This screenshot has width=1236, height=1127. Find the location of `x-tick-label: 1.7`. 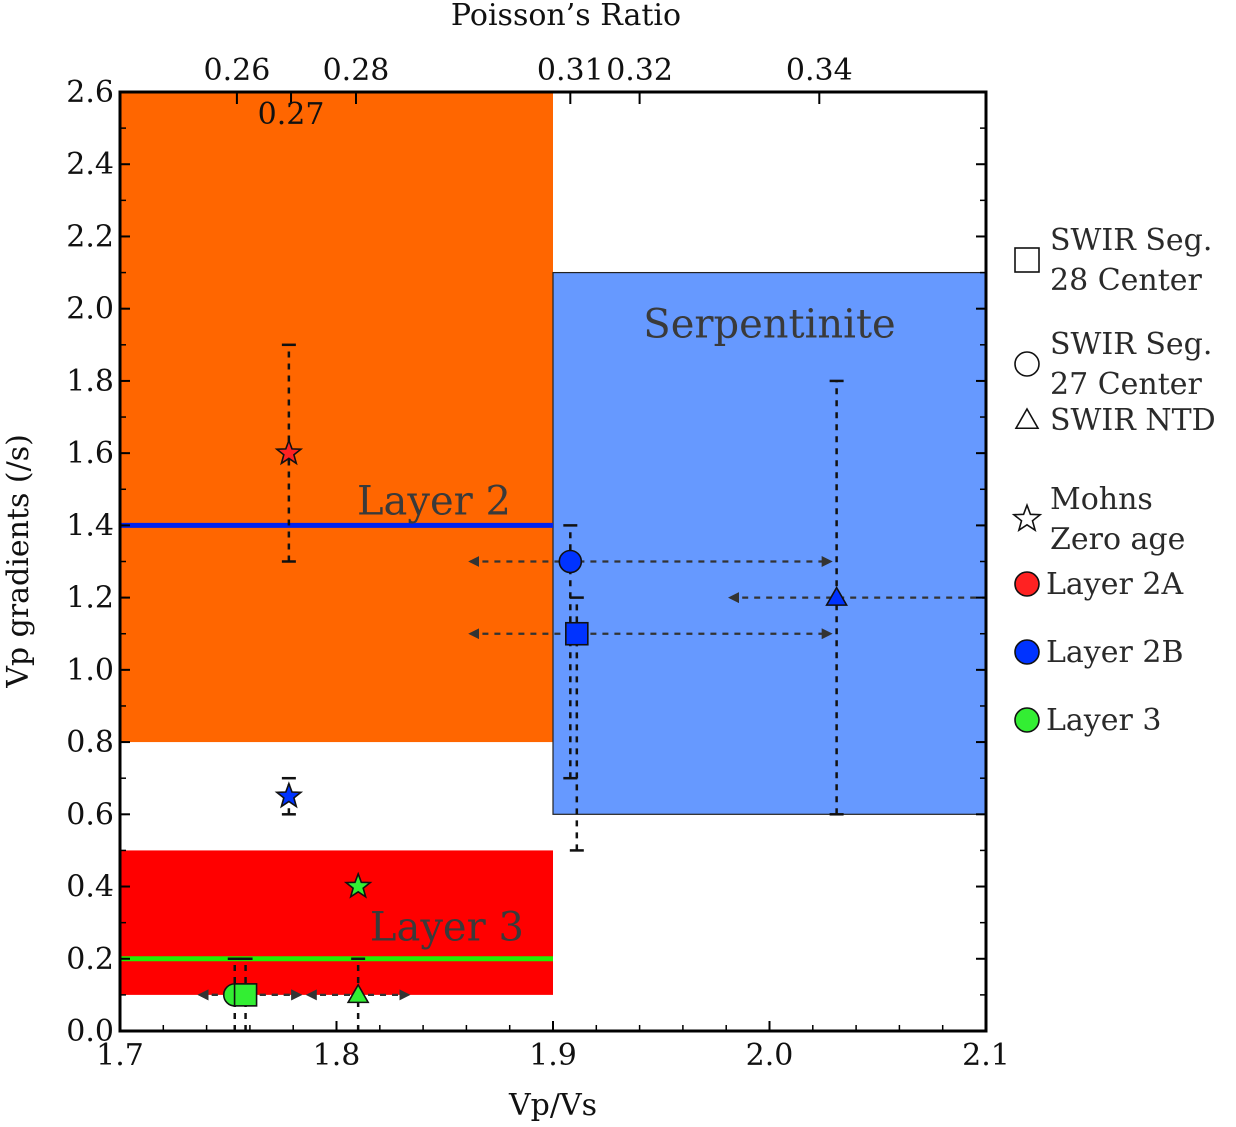

x-tick-label: 1.7 is located at coordinates (120, 1055).